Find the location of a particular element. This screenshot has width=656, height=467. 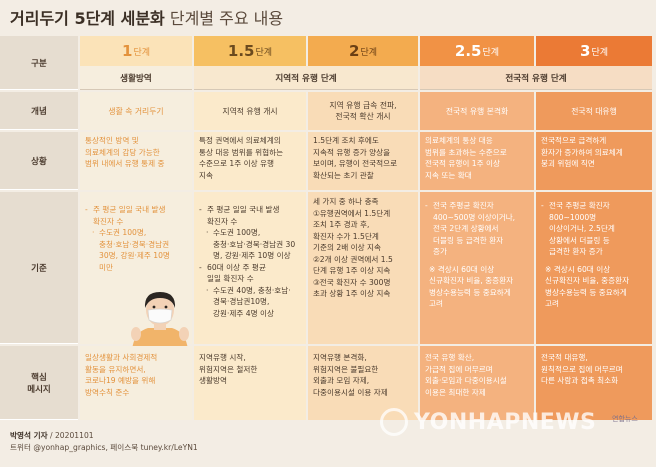

watermark: YONHAPNEWS 연합뉴스 is located at coordinates (518, 422).